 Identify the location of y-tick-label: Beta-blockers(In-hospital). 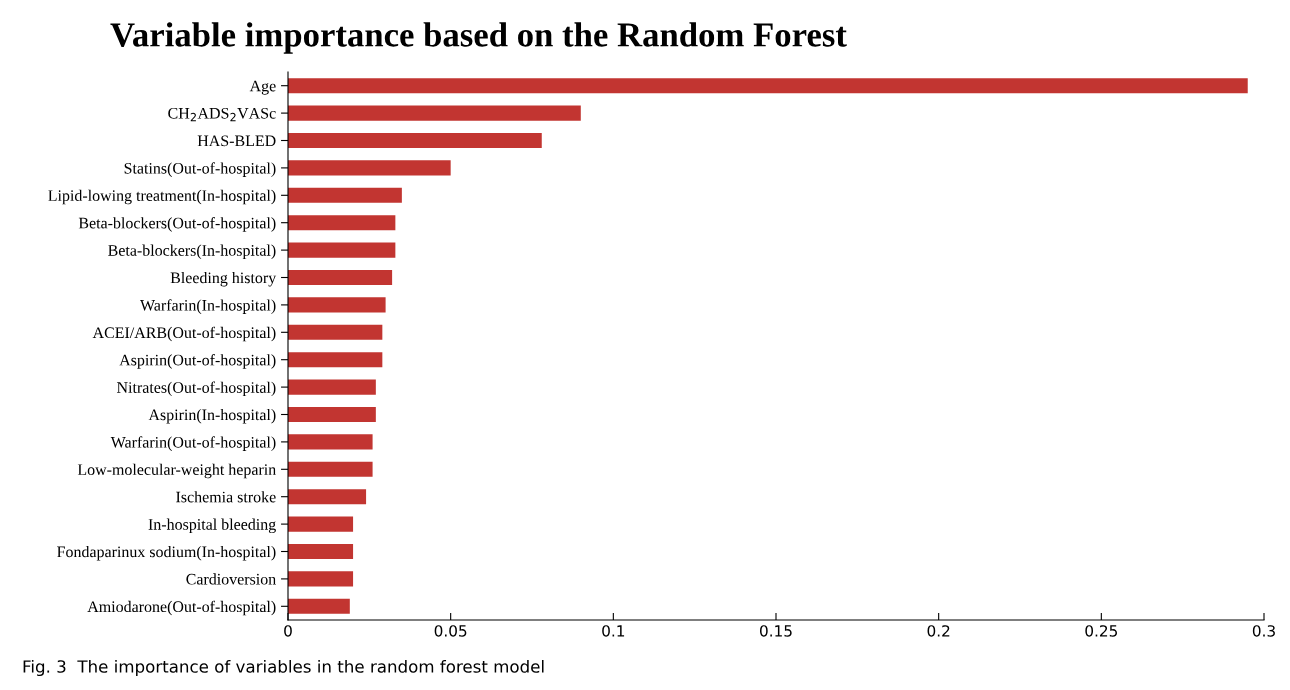
(192, 252).